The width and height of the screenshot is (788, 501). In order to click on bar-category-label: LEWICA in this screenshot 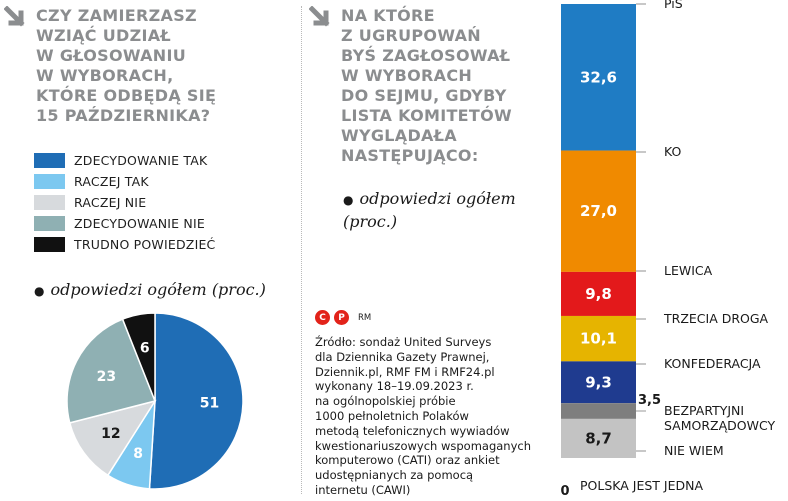, I will do `click(688, 270)`.